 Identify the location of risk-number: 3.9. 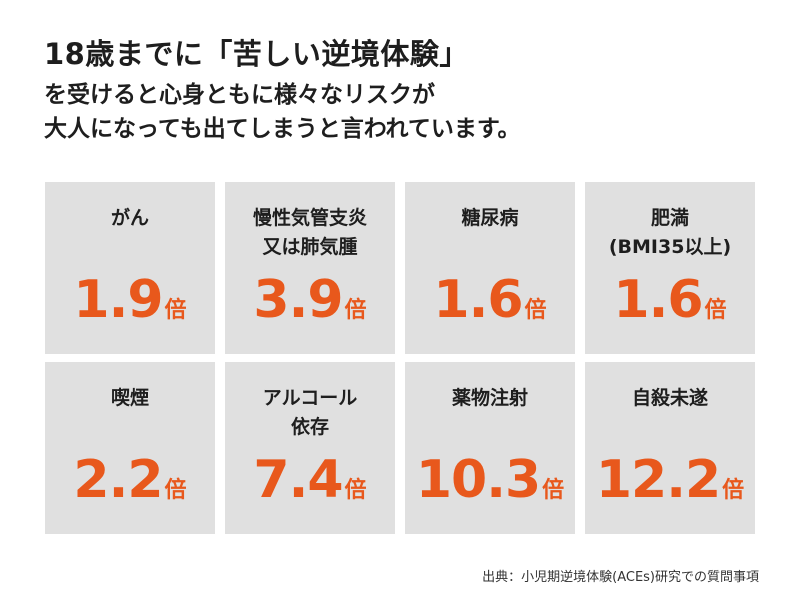
(298, 300).